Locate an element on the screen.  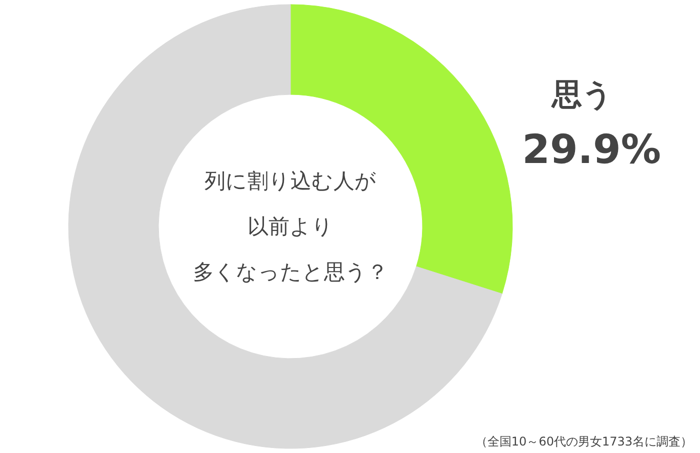
slice-label: 思う is located at coordinates (582, 94).